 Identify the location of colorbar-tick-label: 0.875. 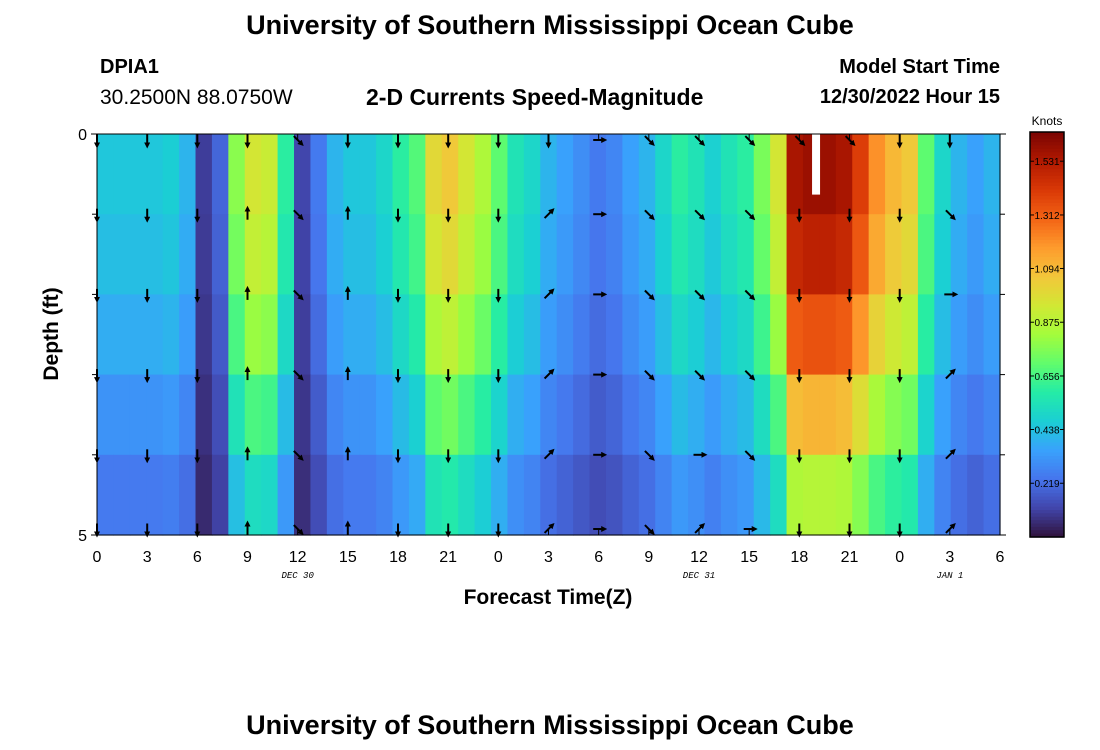
(1046, 323).